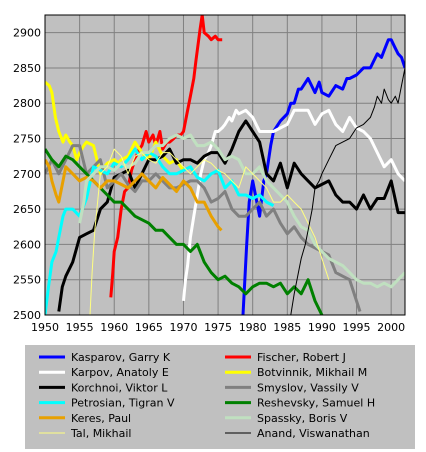 Image resolution: width=426 pixels, height=452 pixels. Describe the element at coordinates (101, 418) in the screenshot. I see `legend-label: Keres, Paul` at that location.